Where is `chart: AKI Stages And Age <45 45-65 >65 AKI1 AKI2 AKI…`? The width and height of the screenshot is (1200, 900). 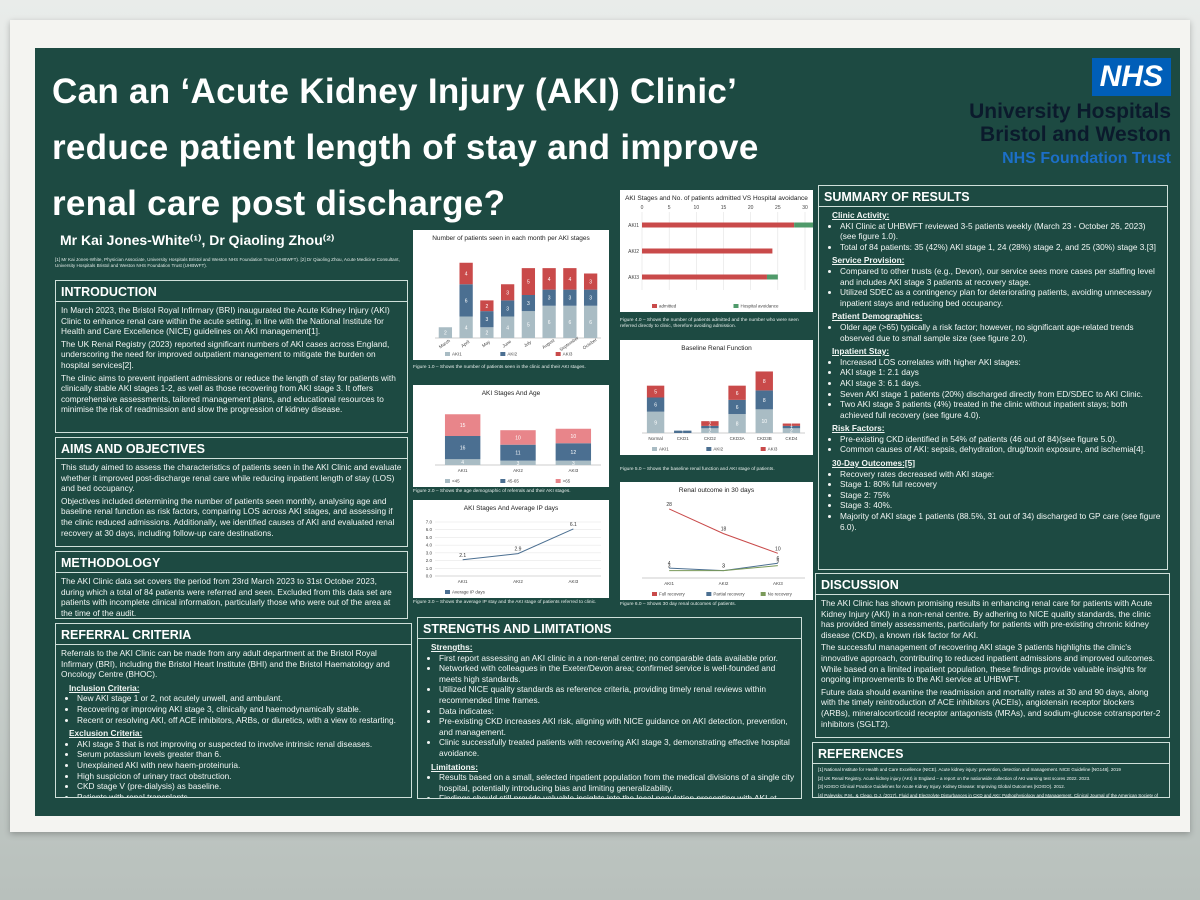
chart: AKI Stages And Age <45 45-65 >65 AKI1 AKI2 AKI… is located at coordinates (511, 436).